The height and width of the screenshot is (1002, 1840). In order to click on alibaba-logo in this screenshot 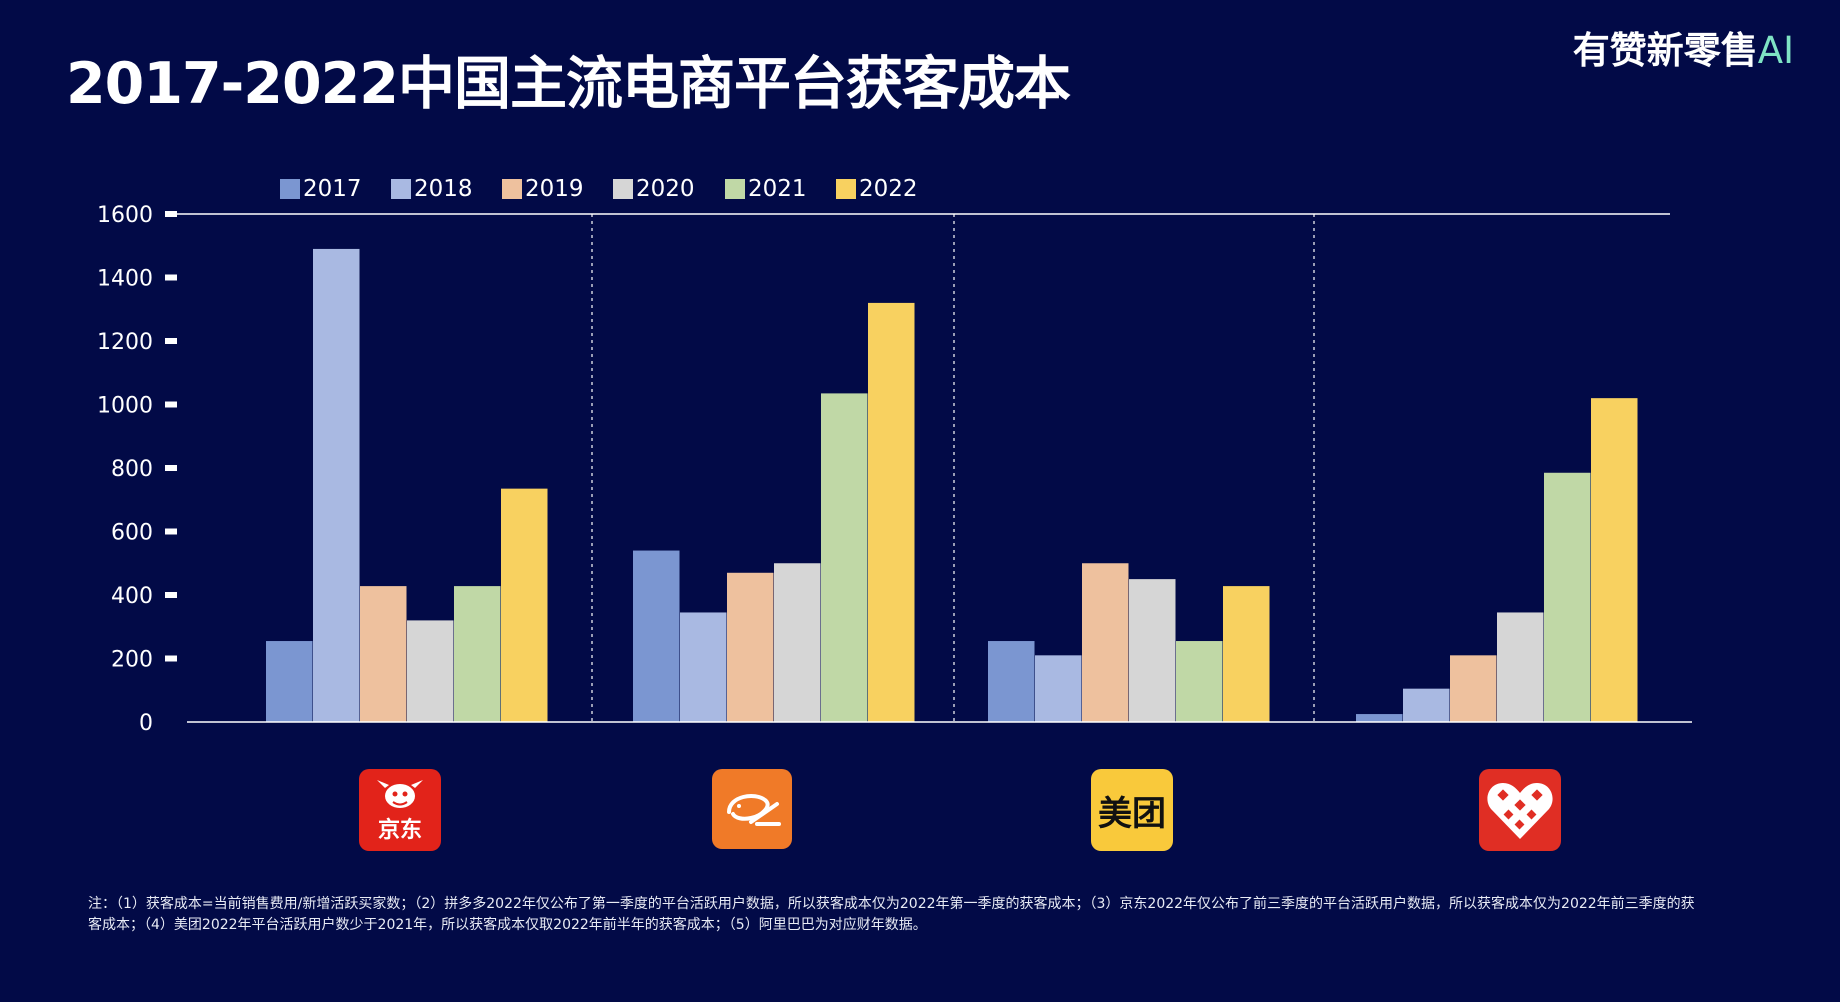, I will do `click(752, 809)`.